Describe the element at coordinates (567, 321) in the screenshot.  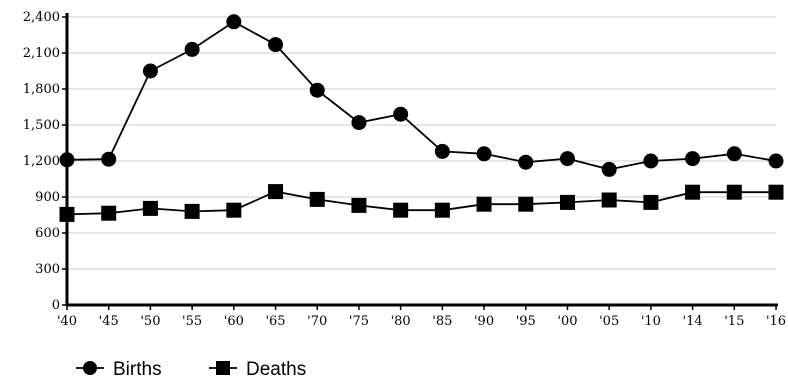
I see `x-tick-label: '00` at that location.